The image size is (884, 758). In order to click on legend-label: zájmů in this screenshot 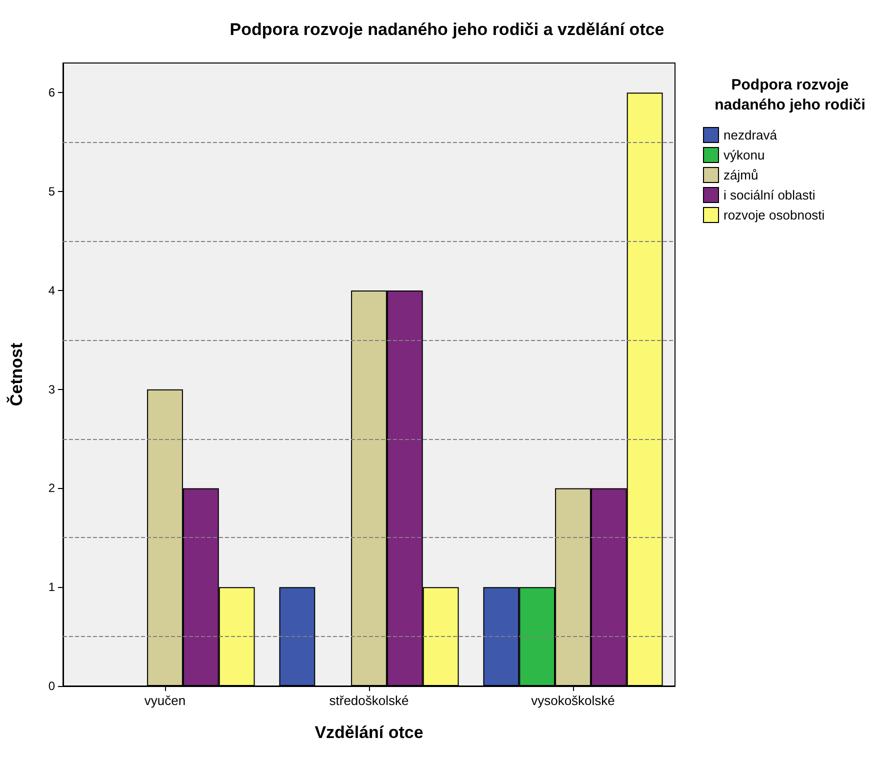, I will do `click(741, 175)`.